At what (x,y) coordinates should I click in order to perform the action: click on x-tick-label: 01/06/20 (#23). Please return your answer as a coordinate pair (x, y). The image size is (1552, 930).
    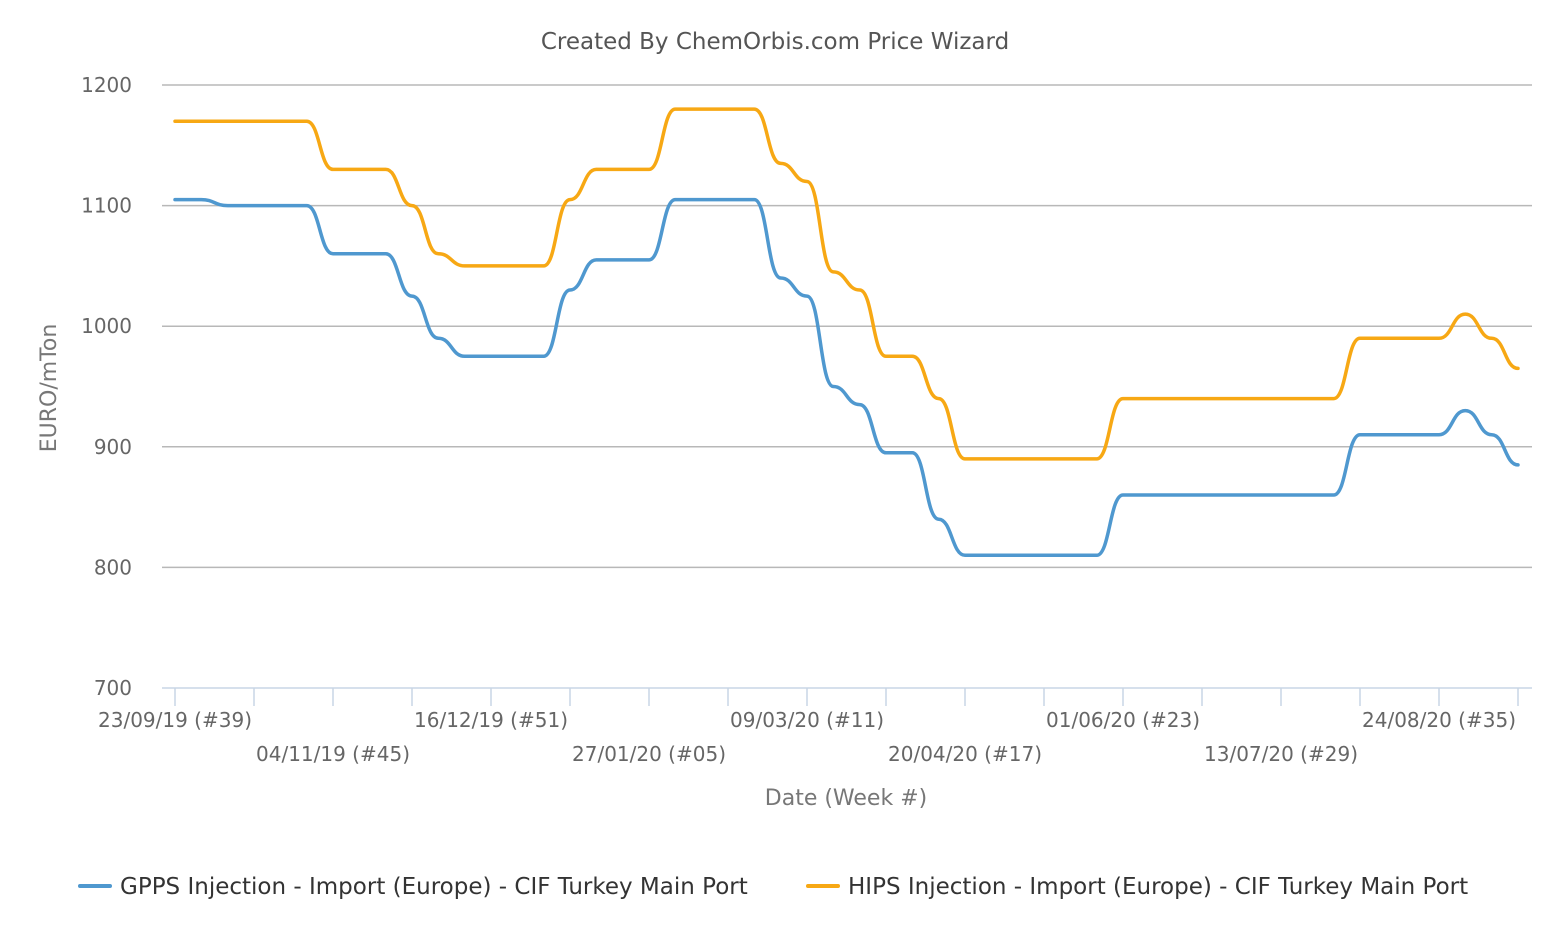
    Looking at the image, I should click on (1123, 720).